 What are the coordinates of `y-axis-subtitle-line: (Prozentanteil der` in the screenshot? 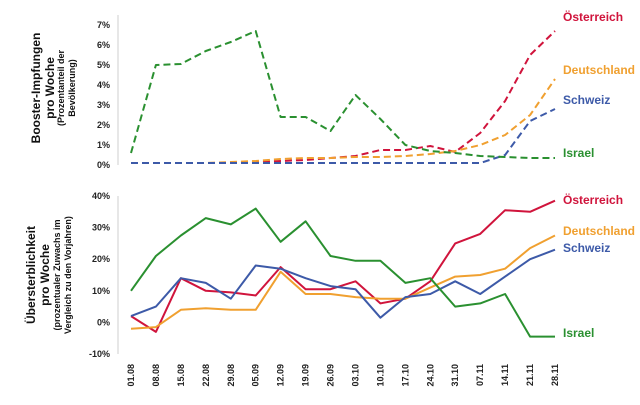 It's located at (61, 87).